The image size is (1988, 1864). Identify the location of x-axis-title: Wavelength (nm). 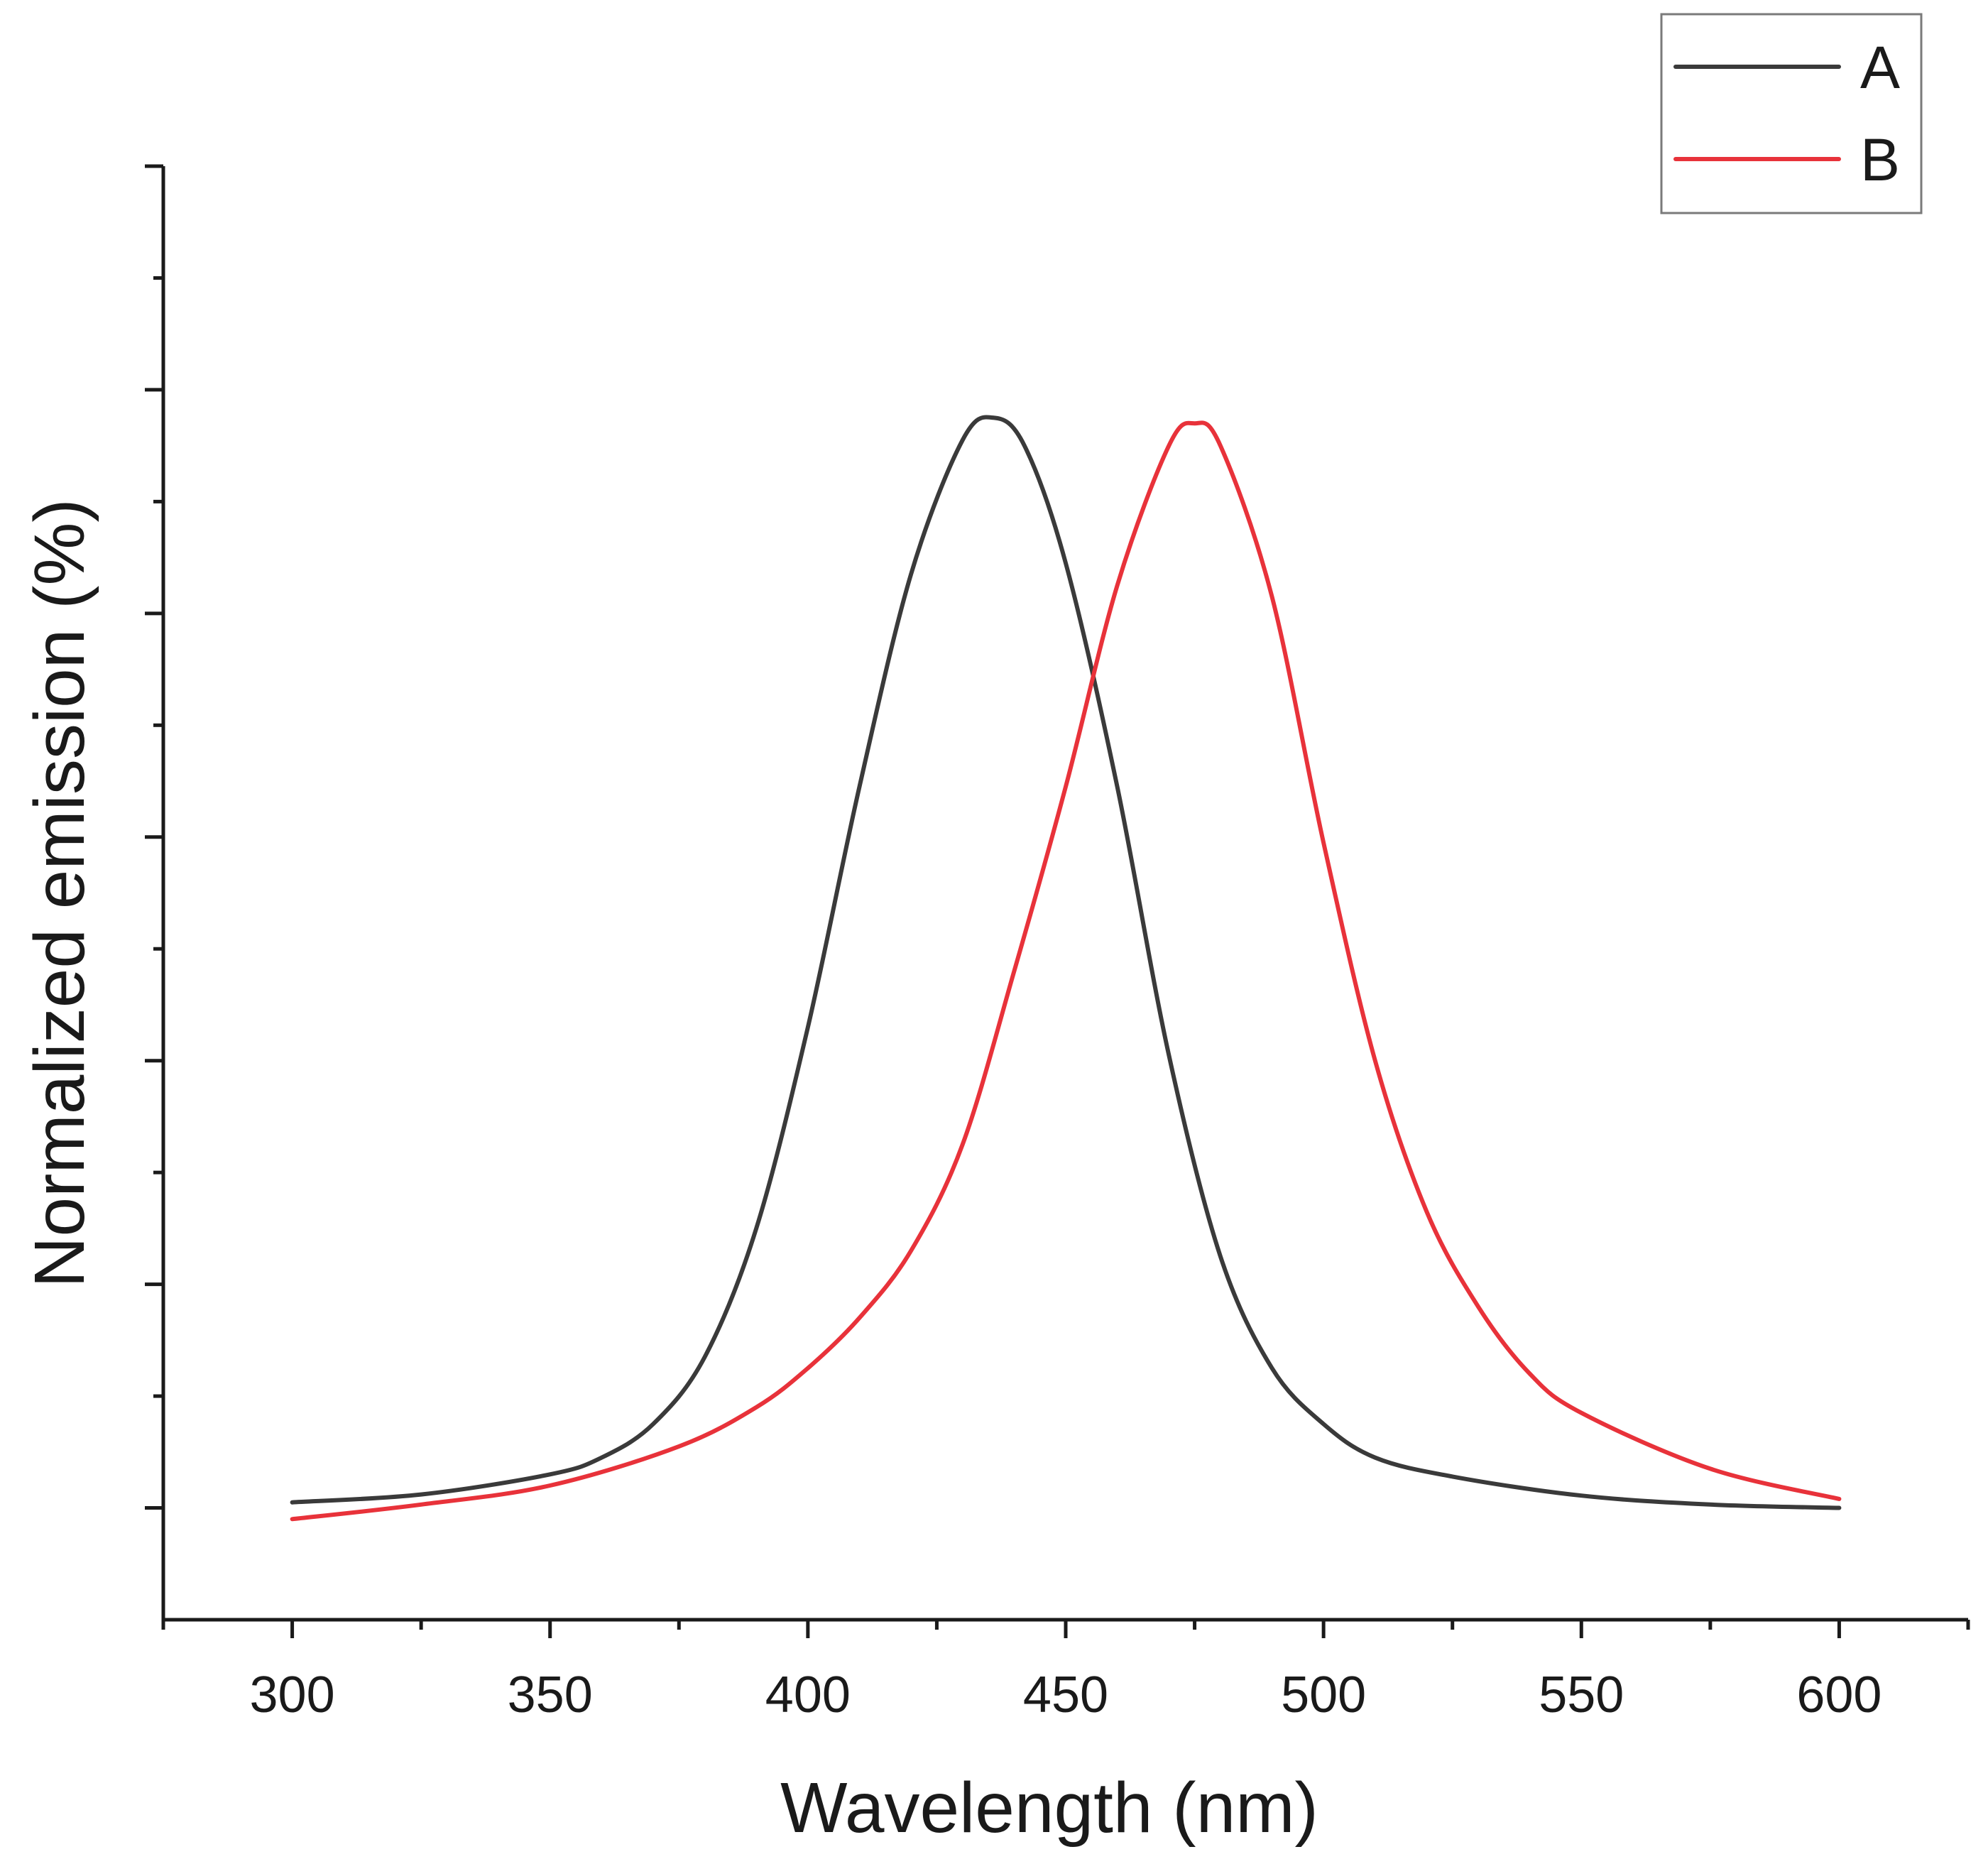
(1049, 1808).